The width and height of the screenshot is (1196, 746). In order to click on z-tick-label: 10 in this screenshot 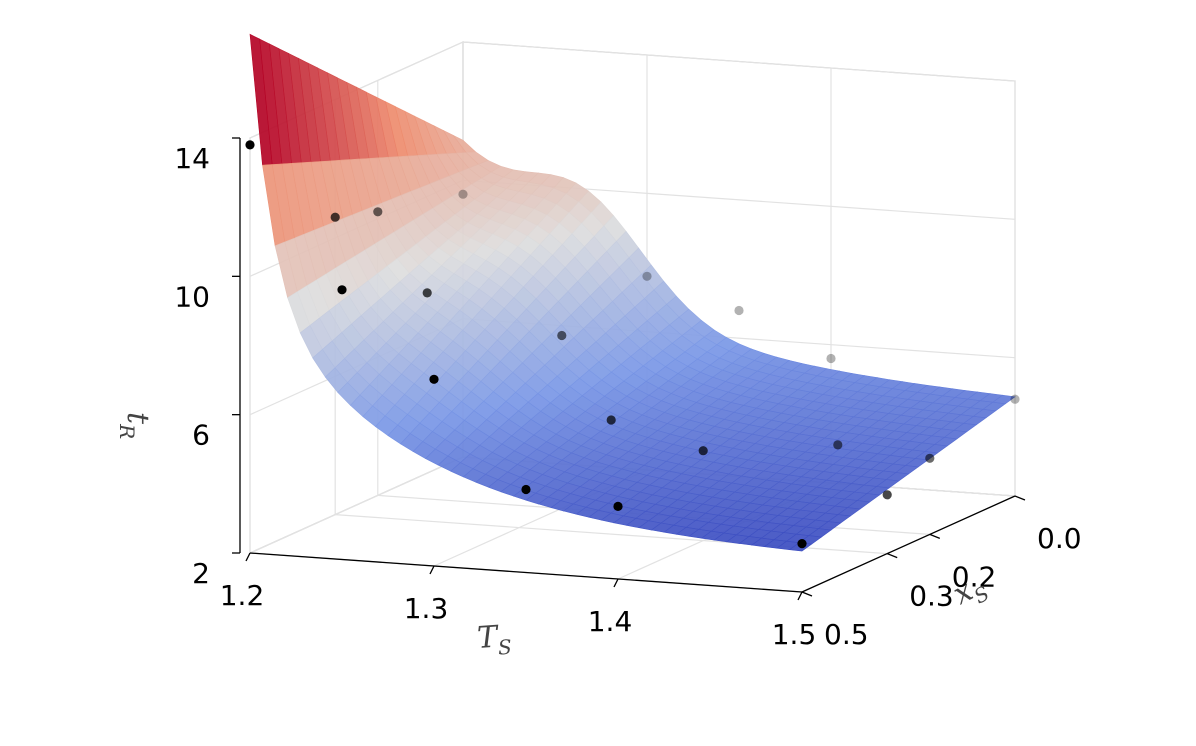, I will do `click(192, 296)`.